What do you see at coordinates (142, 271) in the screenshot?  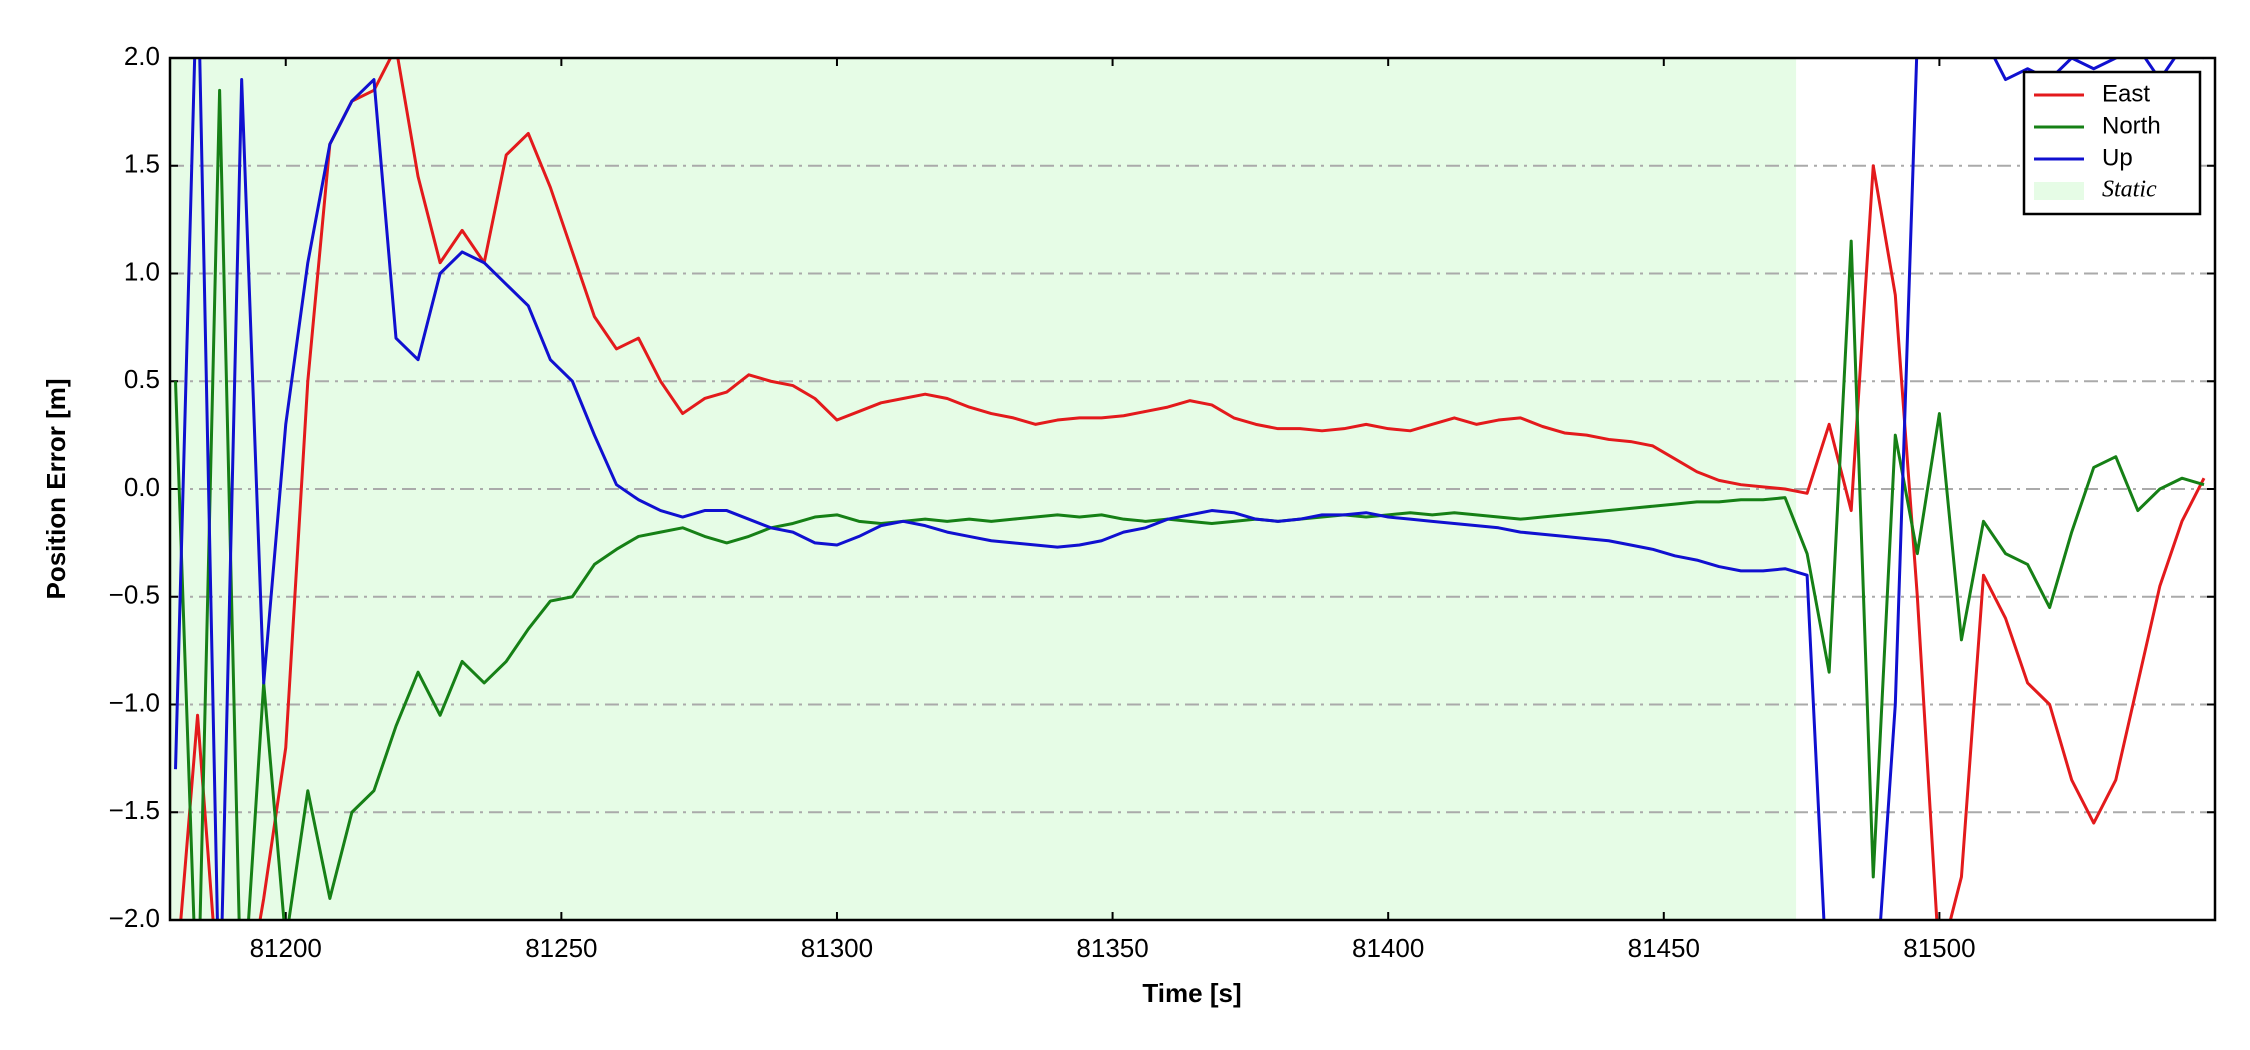 I see `y-tick-label: 1.0` at bounding box center [142, 271].